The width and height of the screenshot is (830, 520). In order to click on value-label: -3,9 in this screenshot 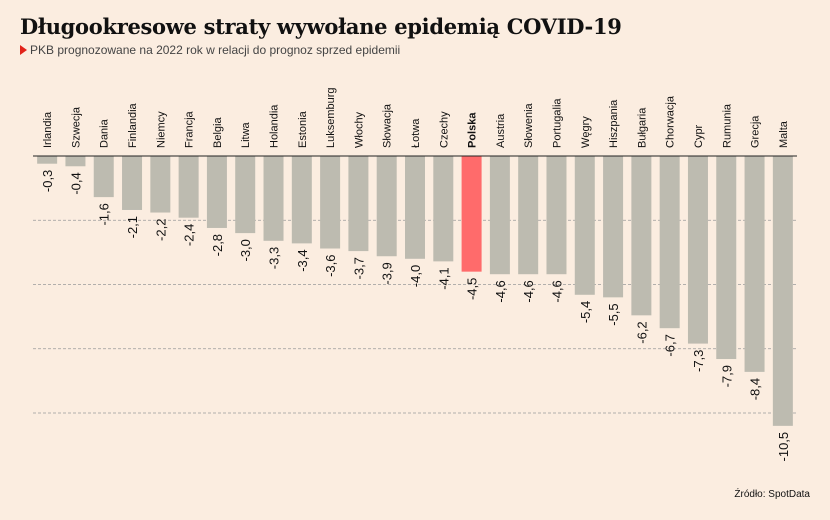, I will do `click(387, 273)`.